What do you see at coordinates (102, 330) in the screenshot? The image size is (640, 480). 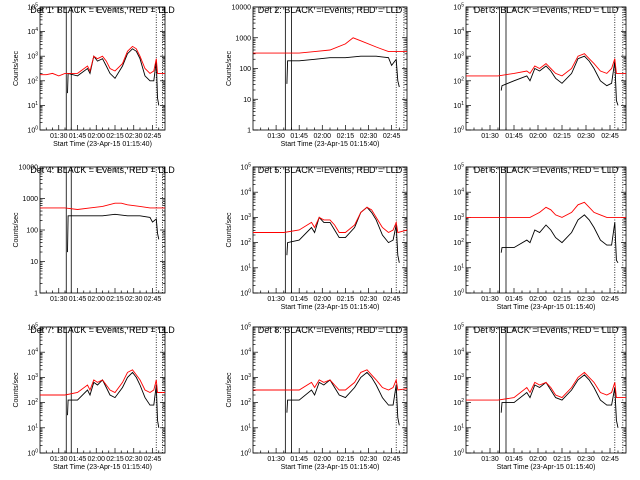 I see `panel-title: Det 7: BLACK = Events, RED = LLD` at bounding box center [102, 330].